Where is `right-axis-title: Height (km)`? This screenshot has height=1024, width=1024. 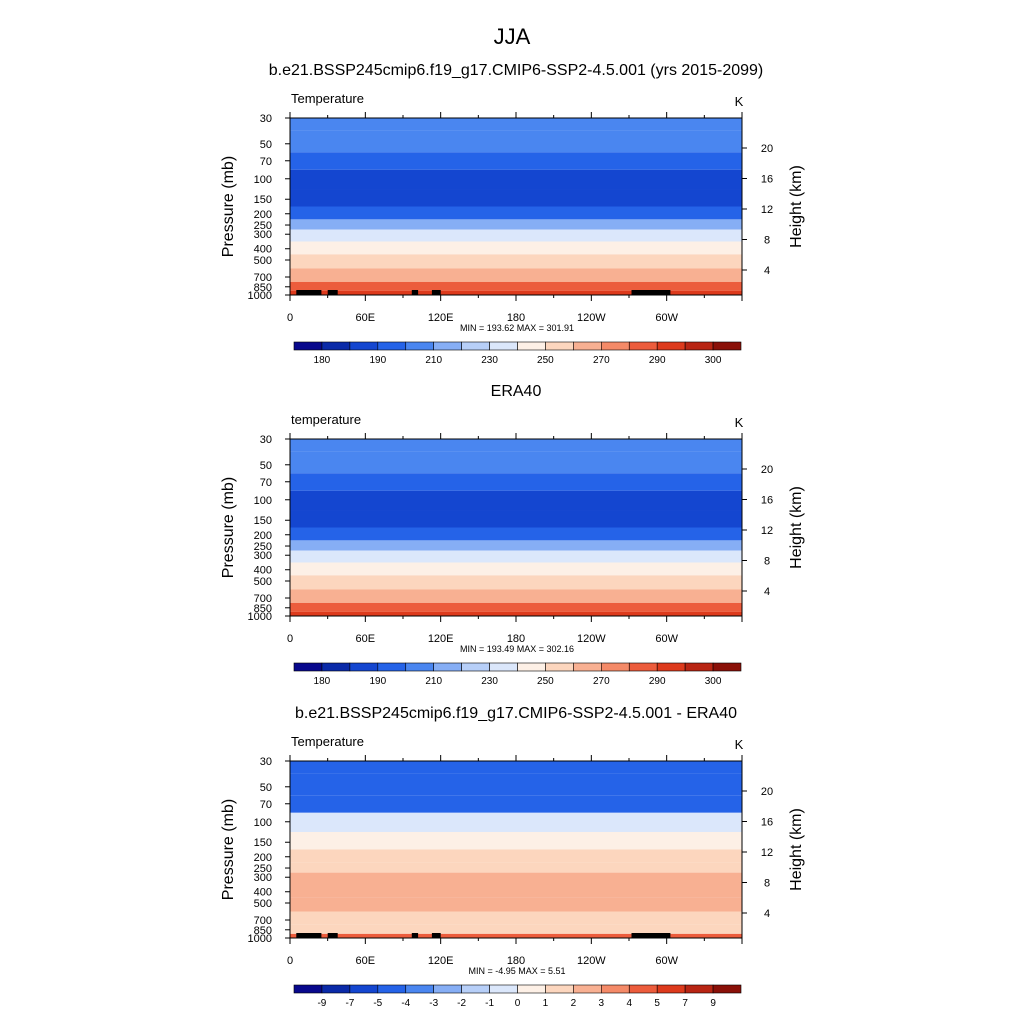
right-axis-title: Height (km) is located at coordinates (796, 206).